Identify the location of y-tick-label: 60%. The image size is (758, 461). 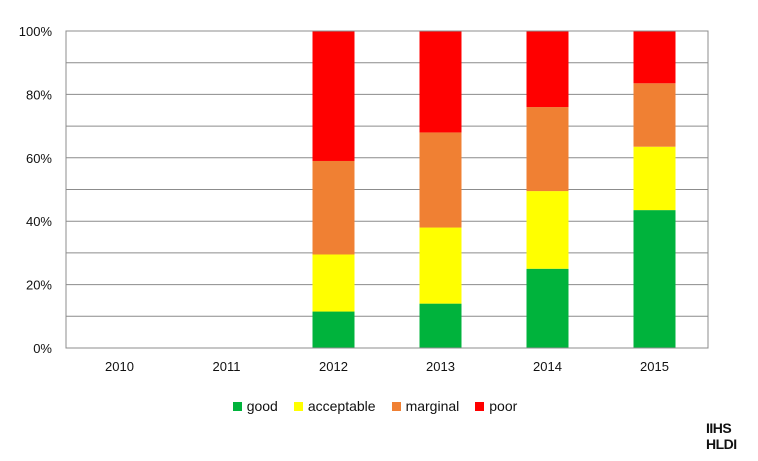
(39, 158).